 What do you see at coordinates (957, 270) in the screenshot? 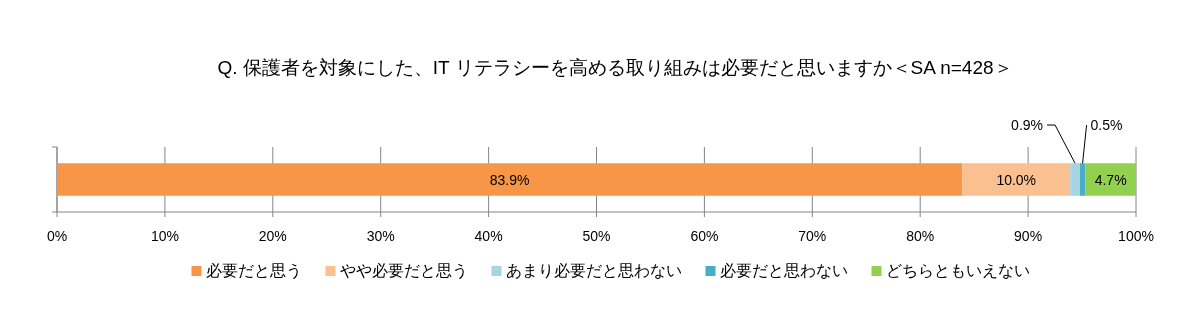
I see `legend-label: どちらともいえない` at bounding box center [957, 270].